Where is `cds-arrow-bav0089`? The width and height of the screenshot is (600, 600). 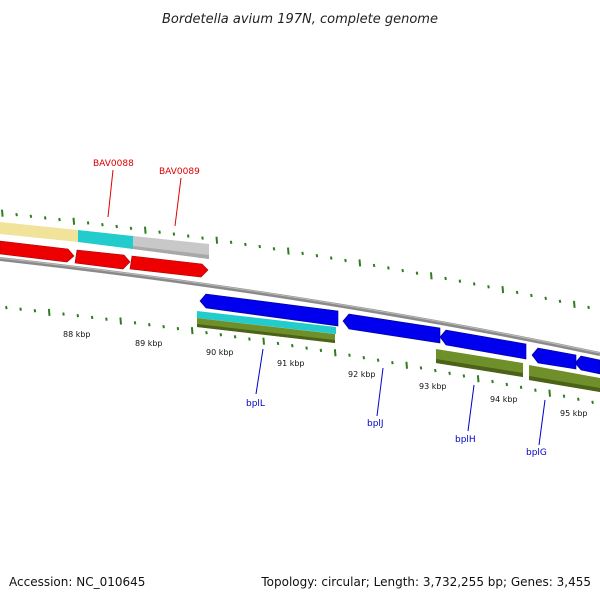 cds-arrow-bav0089 is located at coordinates (169, 266).